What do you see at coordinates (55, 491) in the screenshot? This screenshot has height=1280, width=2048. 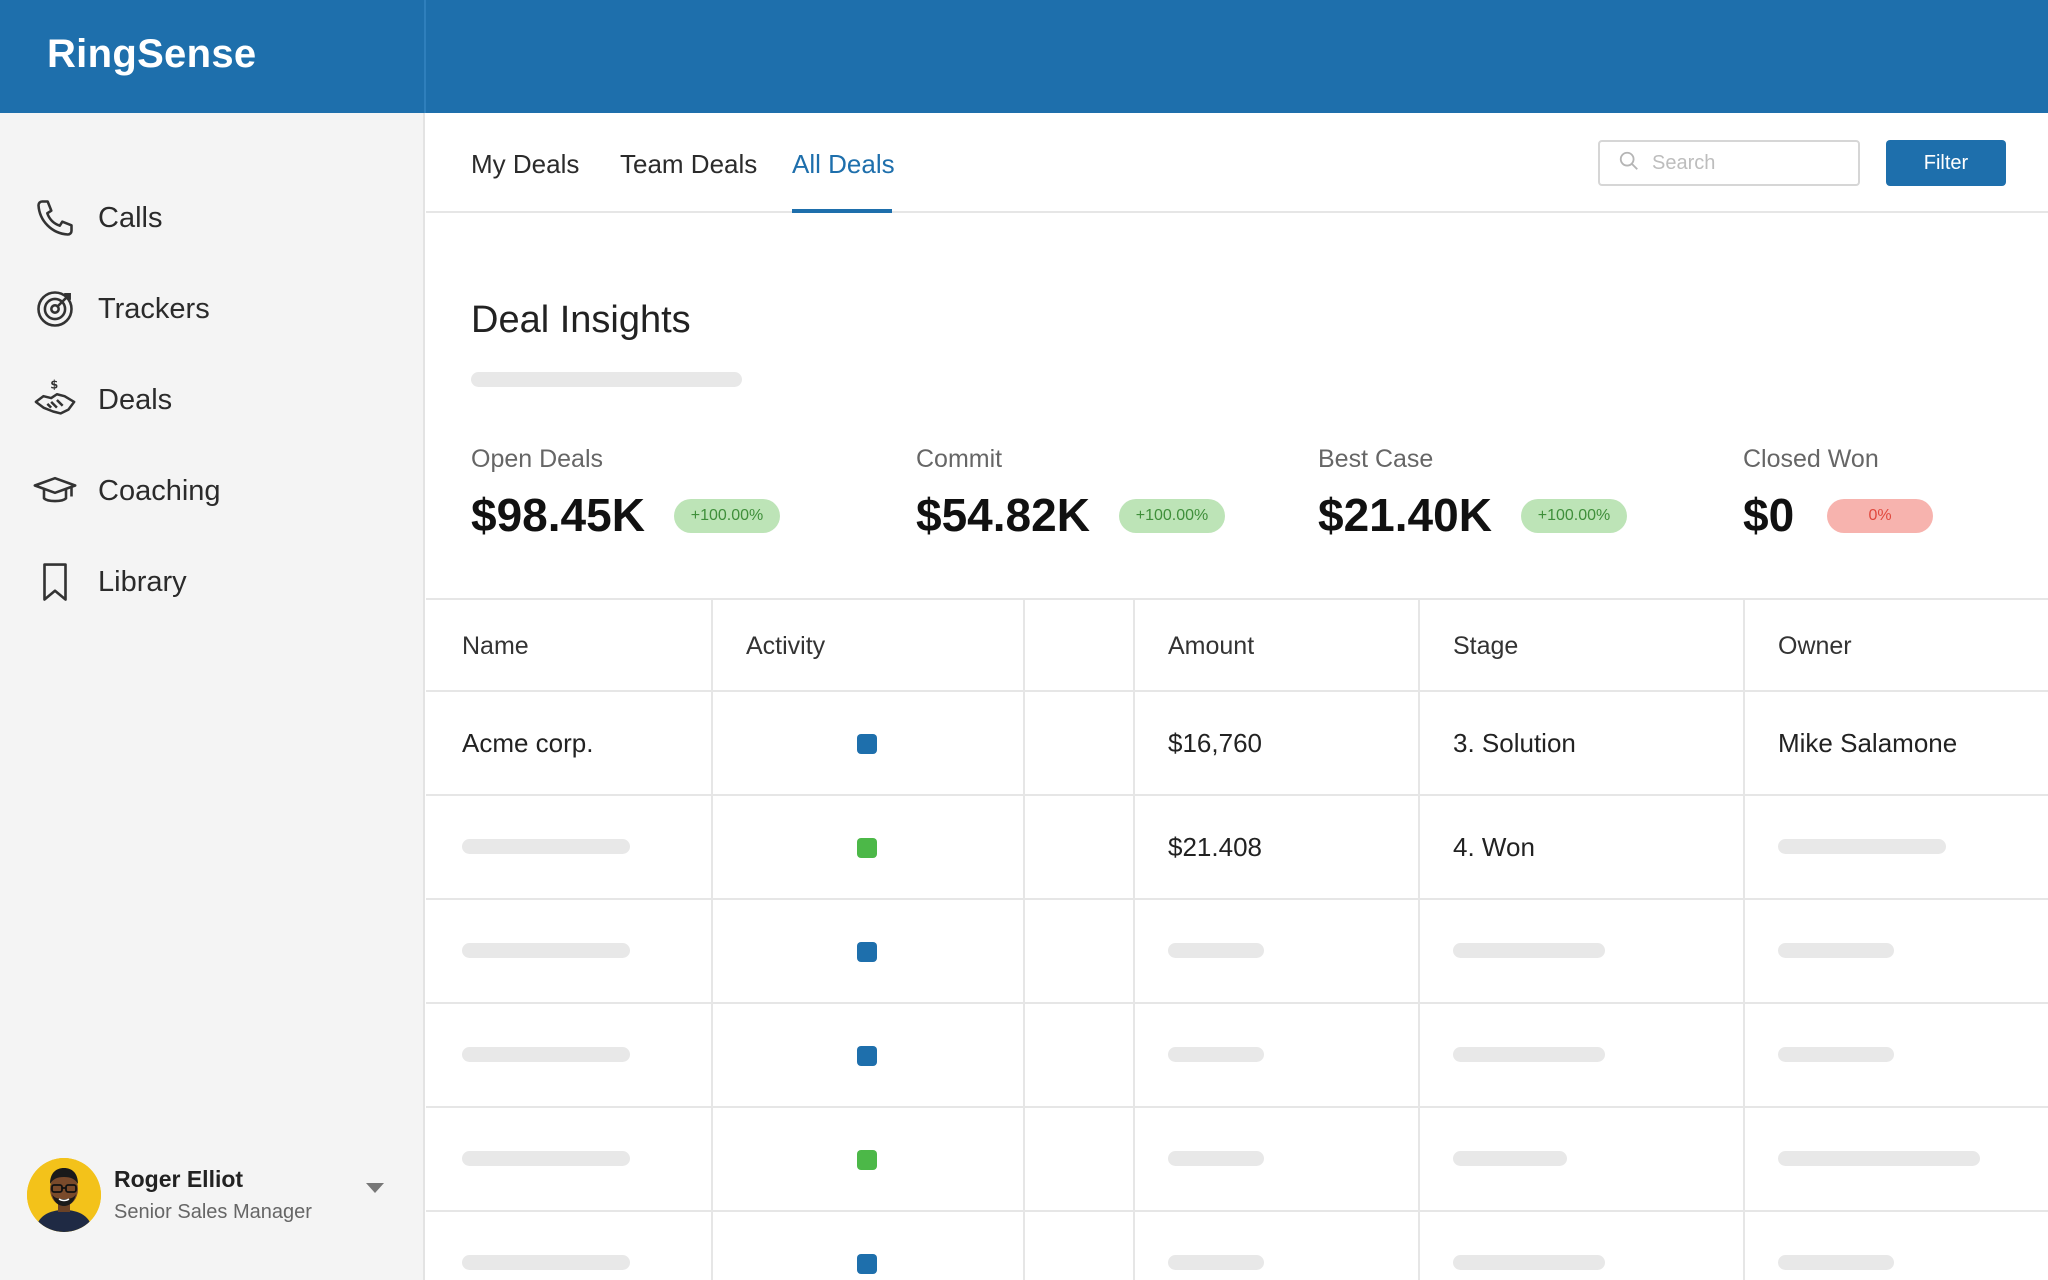 I see `graduation-cap-icon` at bounding box center [55, 491].